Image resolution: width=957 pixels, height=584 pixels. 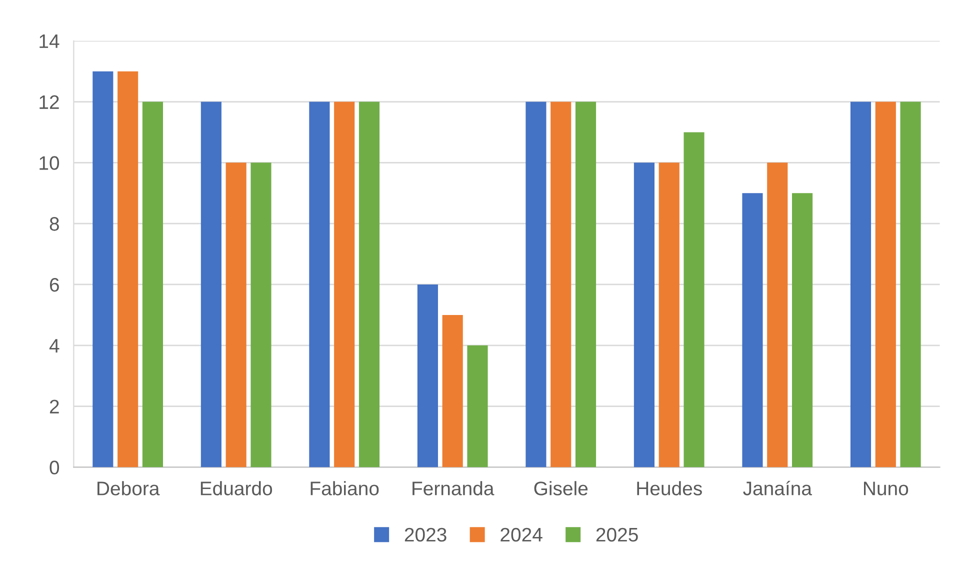 I want to click on y-tick-label: 0, so click(x=55, y=467).